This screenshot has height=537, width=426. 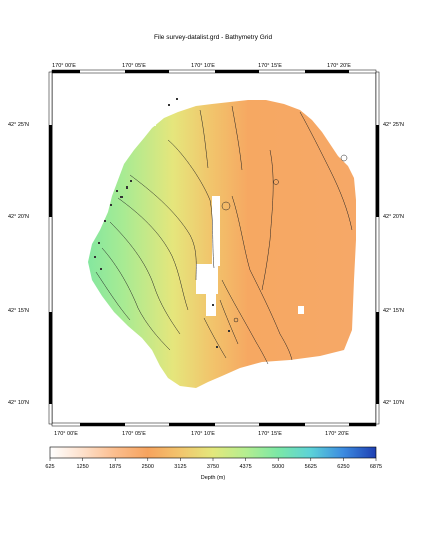 I want to click on x-tick-label-top: 170° 00'E, so click(x=64, y=66).